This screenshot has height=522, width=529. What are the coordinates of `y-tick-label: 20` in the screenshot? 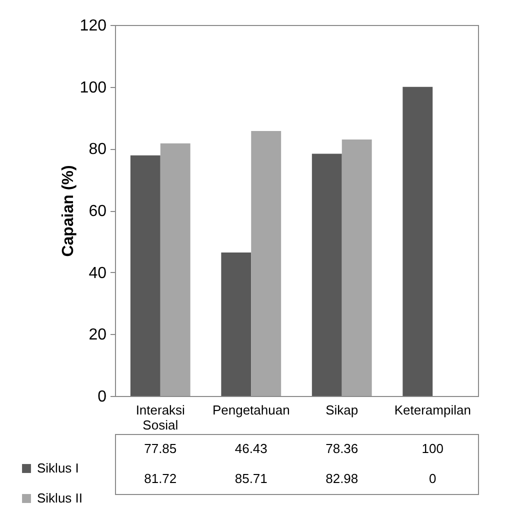 It's located at (97, 335).